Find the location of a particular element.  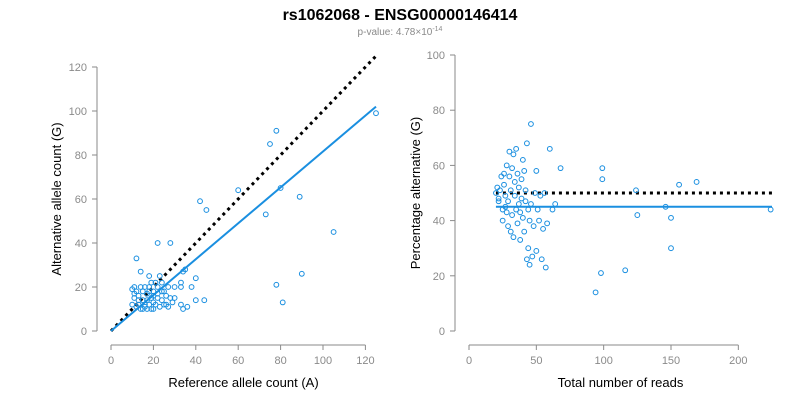

x-tick-label: 50 is located at coordinates (536, 361).